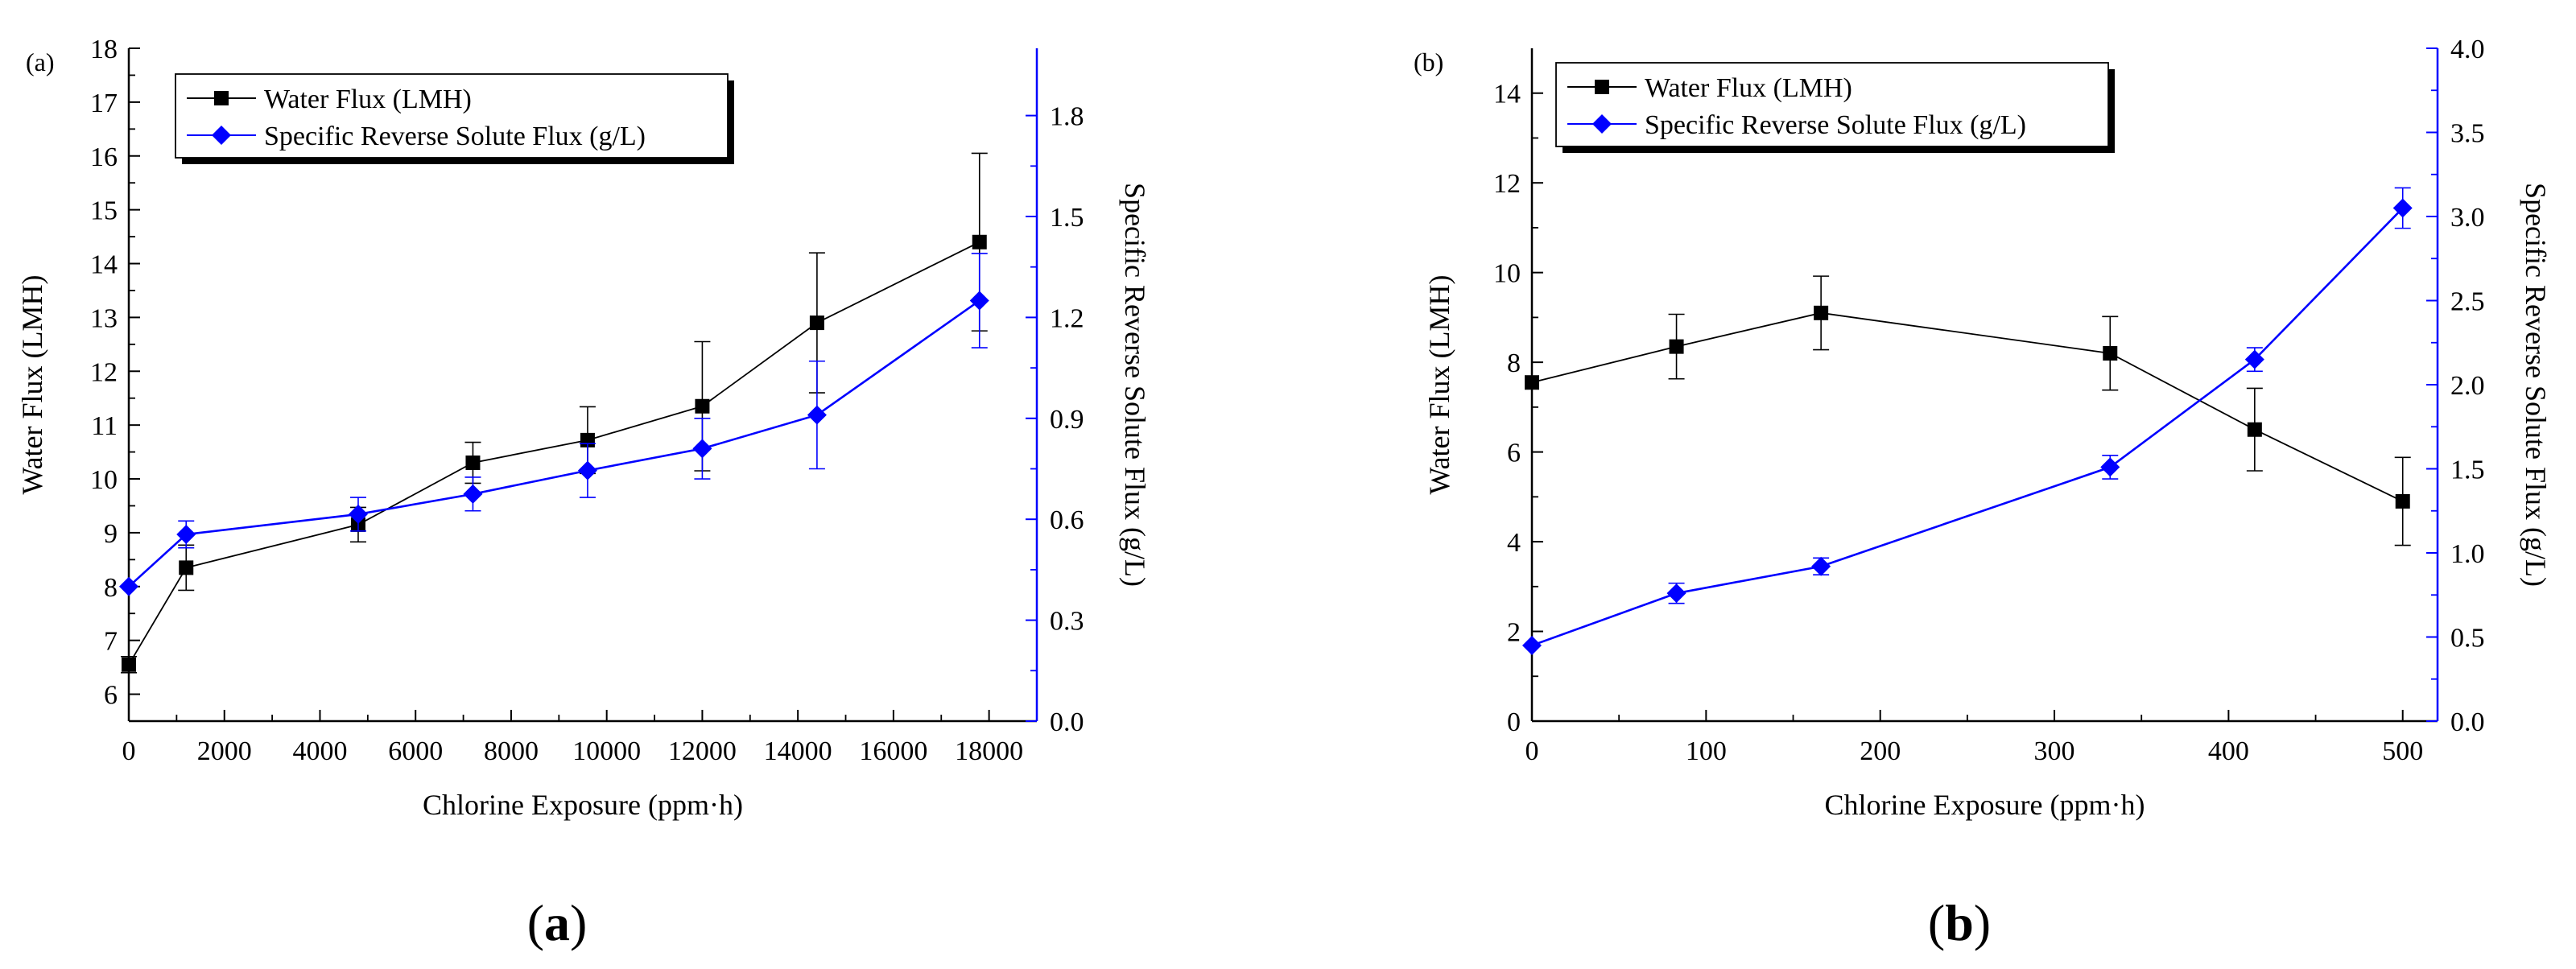 The height and width of the screenshot is (969, 2576). What do you see at coordinates (2467, 49) in the screenshot?
I see `y2-tick-label: 4.0` at bounding box center [2467, 49].